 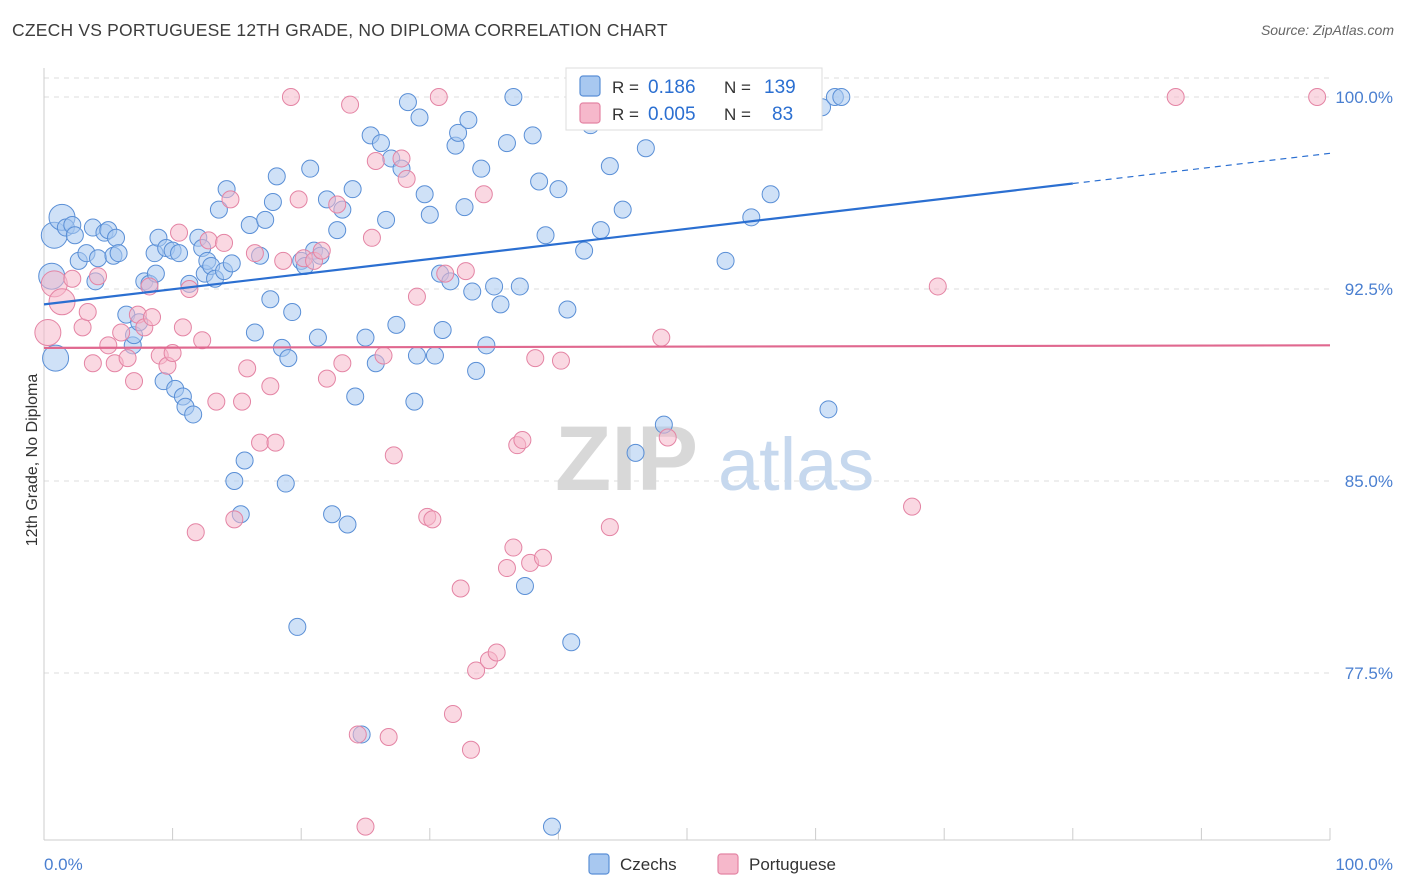 I want to click on legend-background, so click(x=694, y=99).